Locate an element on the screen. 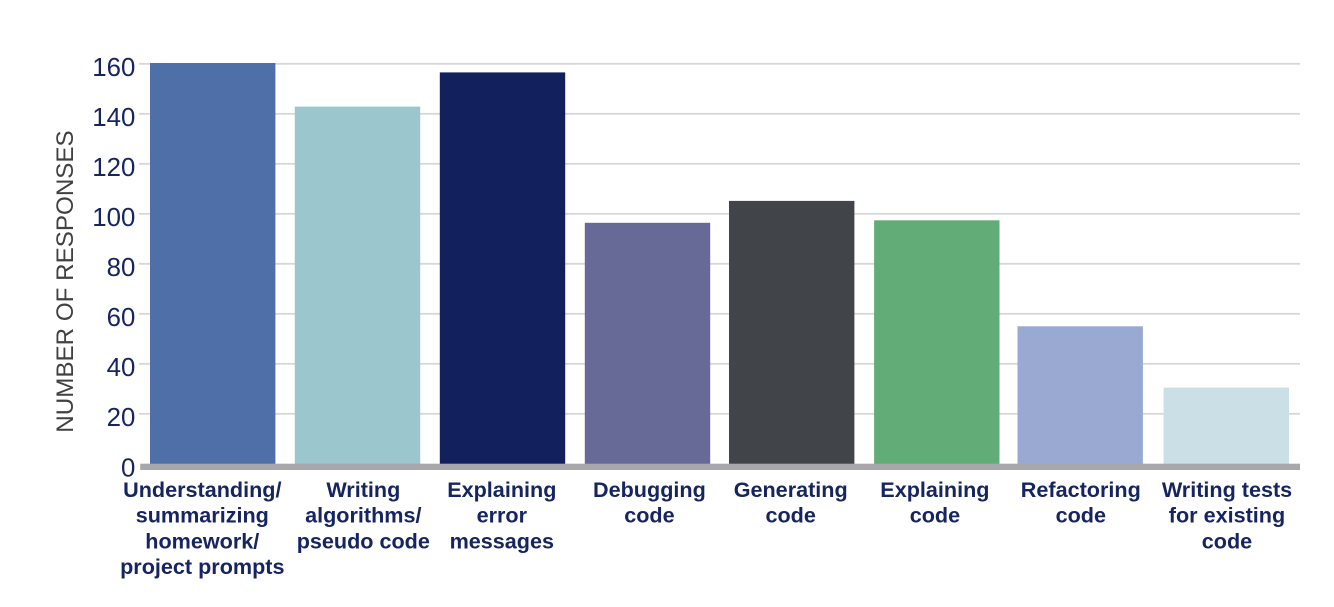 Image resolution: width=1334 pixels, height=607 pixels. svg-text: Debugging is located at coordinates (649, 489).